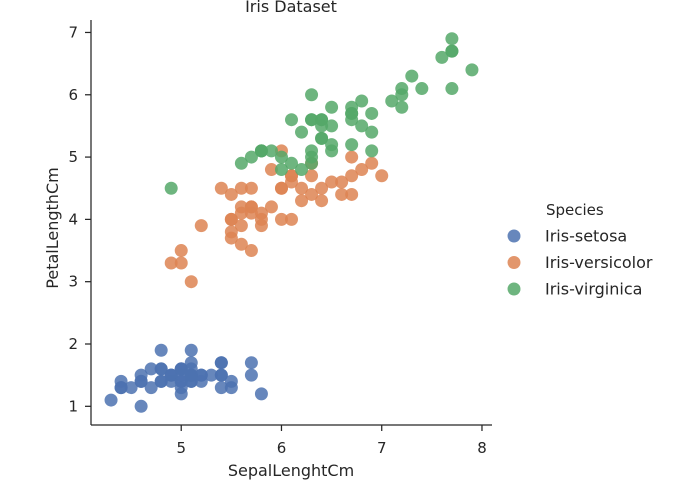 Image resolution: width=673 pixels, height=500 pixels. Describe the element at coordinates (599, 262) in the screenshot. I see `legend-label: Iris-versicolor` at that location.